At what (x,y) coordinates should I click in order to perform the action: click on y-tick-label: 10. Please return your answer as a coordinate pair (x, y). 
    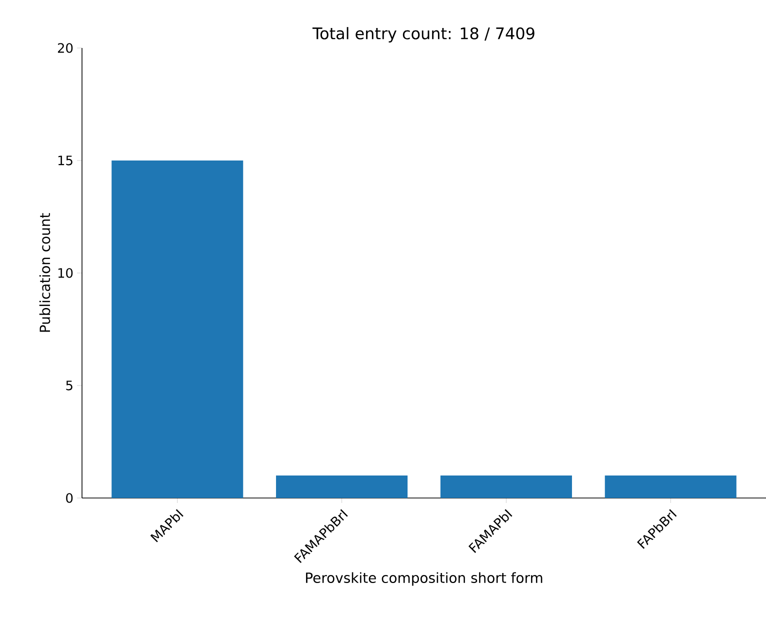
    Looking at the image, I should click on (65, 273).